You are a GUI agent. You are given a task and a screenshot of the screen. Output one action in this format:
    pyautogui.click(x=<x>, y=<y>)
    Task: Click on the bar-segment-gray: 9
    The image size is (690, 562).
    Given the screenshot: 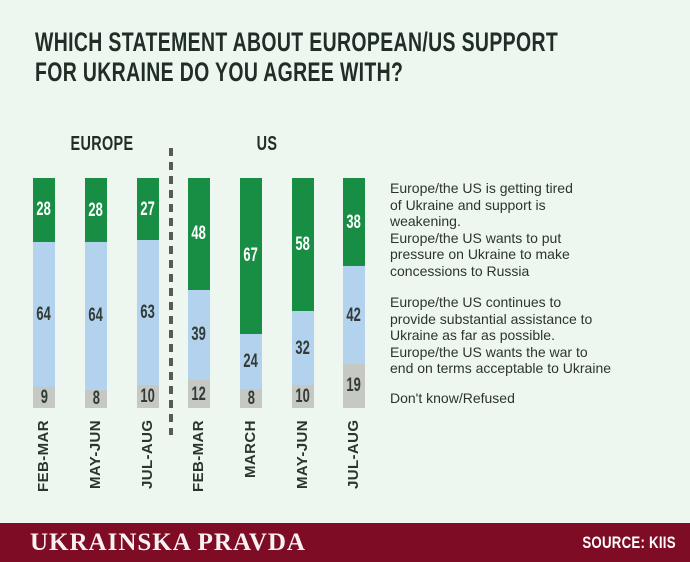 What is the action you would take?
    pyautogui.click(x=44, y=398)
    